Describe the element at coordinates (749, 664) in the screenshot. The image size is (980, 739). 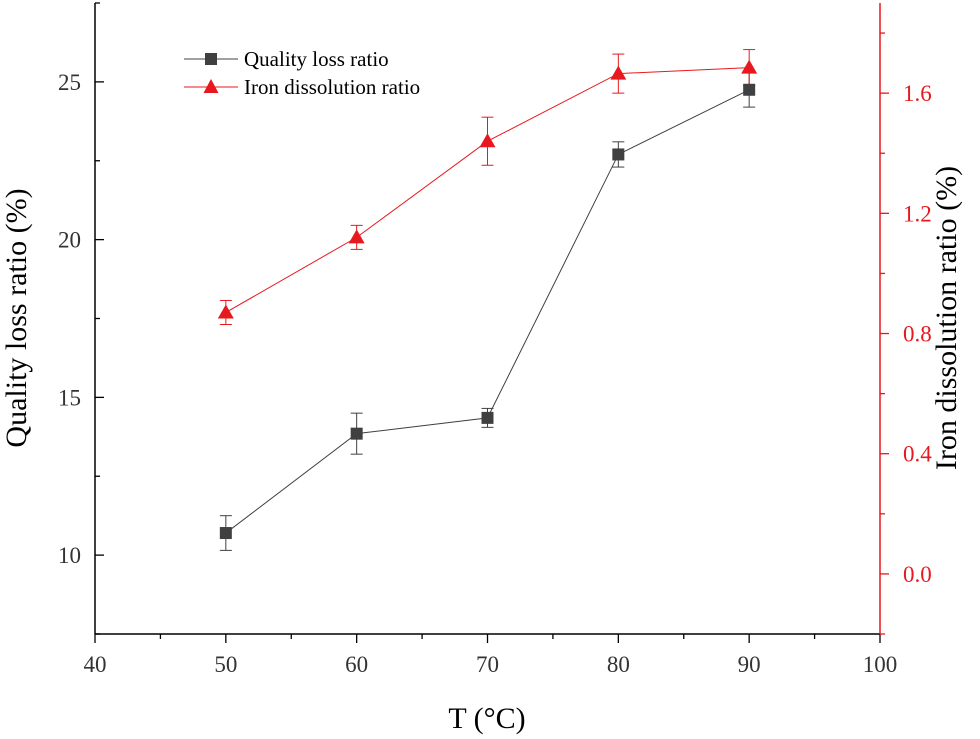
I see `x-tick-label: 90` at that location.